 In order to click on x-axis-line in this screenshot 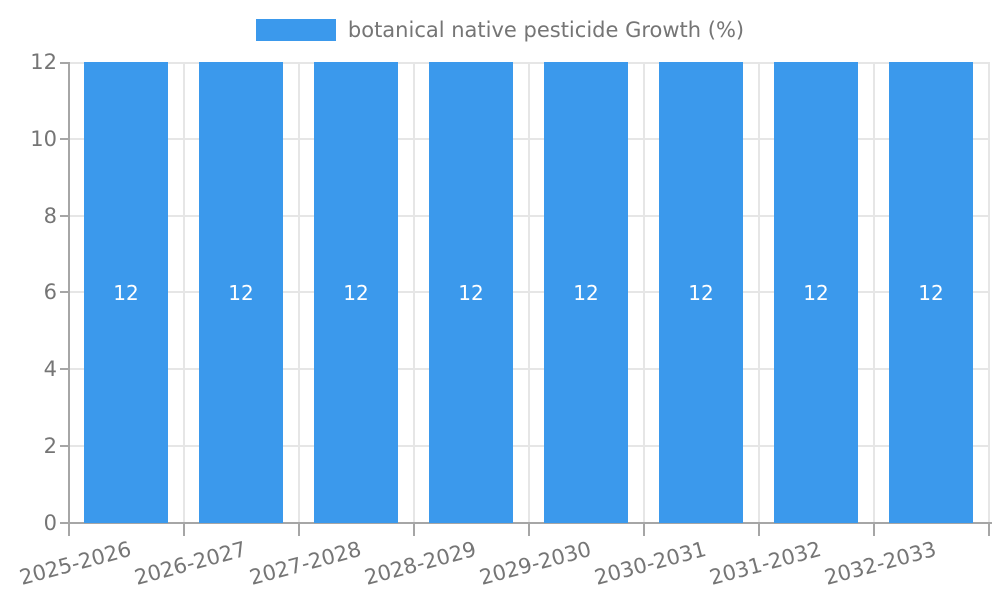, I will do `click(530, 523)`.